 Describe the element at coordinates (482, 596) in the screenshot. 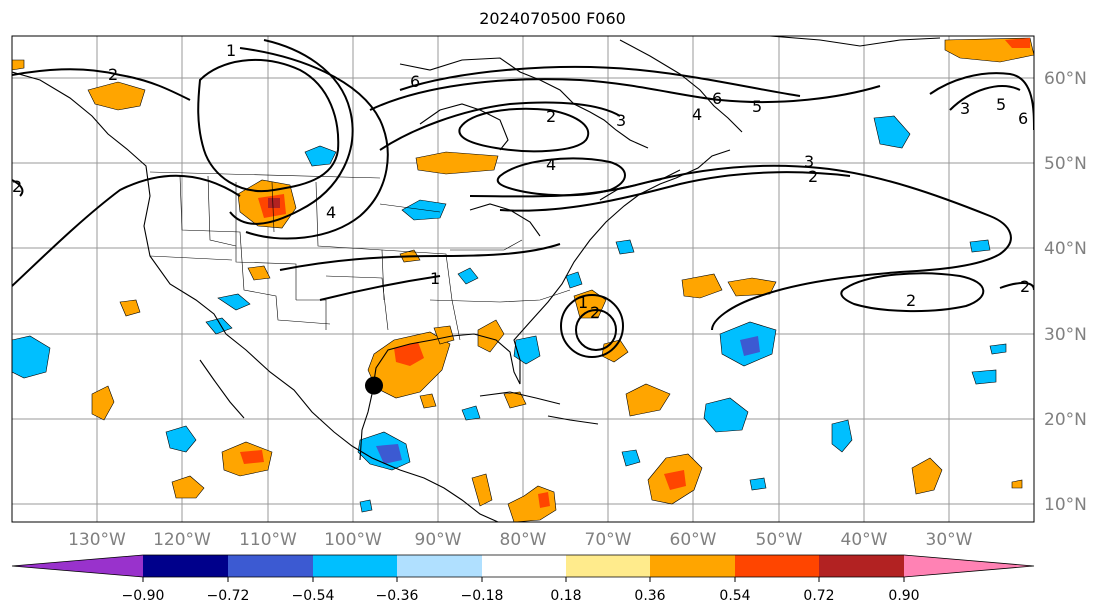

I see `colorbar-tick-label: −0.18` at that location.